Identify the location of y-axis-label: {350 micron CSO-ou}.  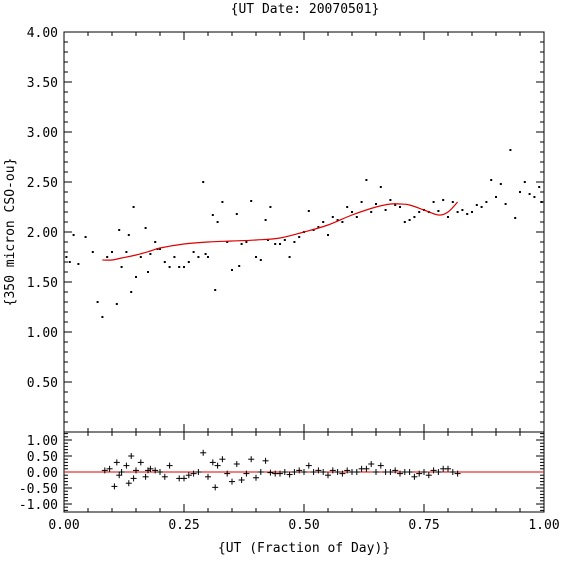
(10, 232).